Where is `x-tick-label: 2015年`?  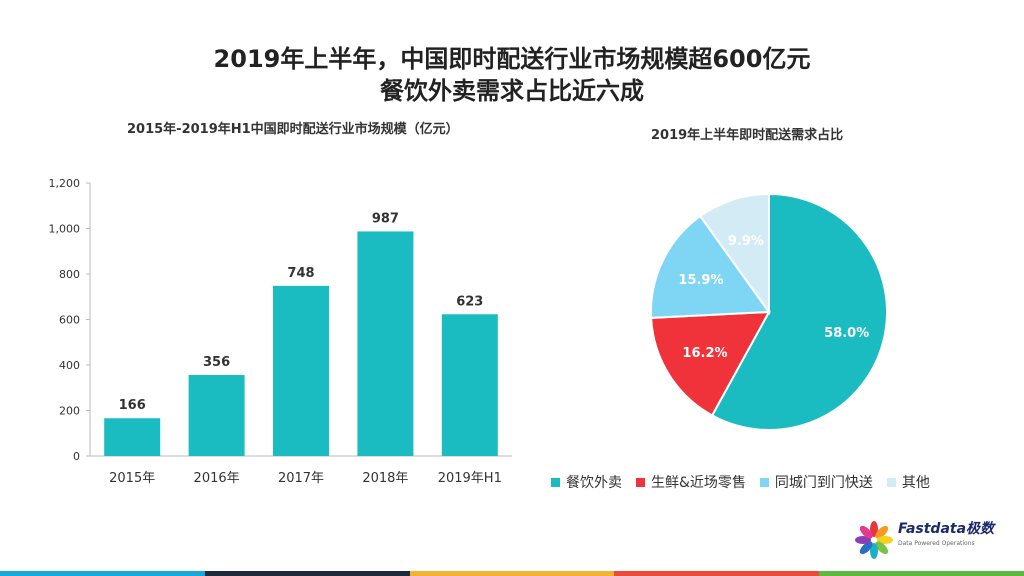
x-tick-label: 2015年 is located at coordinates (132, 478).